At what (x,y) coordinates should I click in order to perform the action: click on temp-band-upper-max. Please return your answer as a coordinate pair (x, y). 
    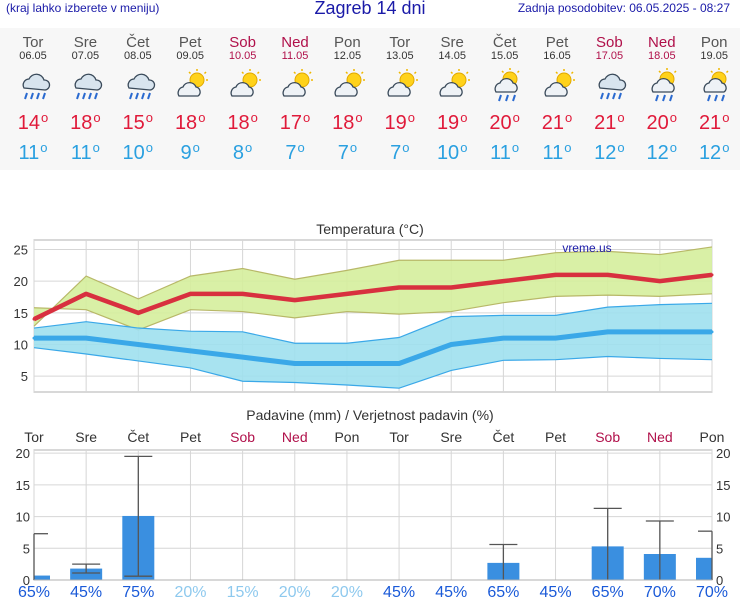
    Looking at the image, I should click on (373, 286).